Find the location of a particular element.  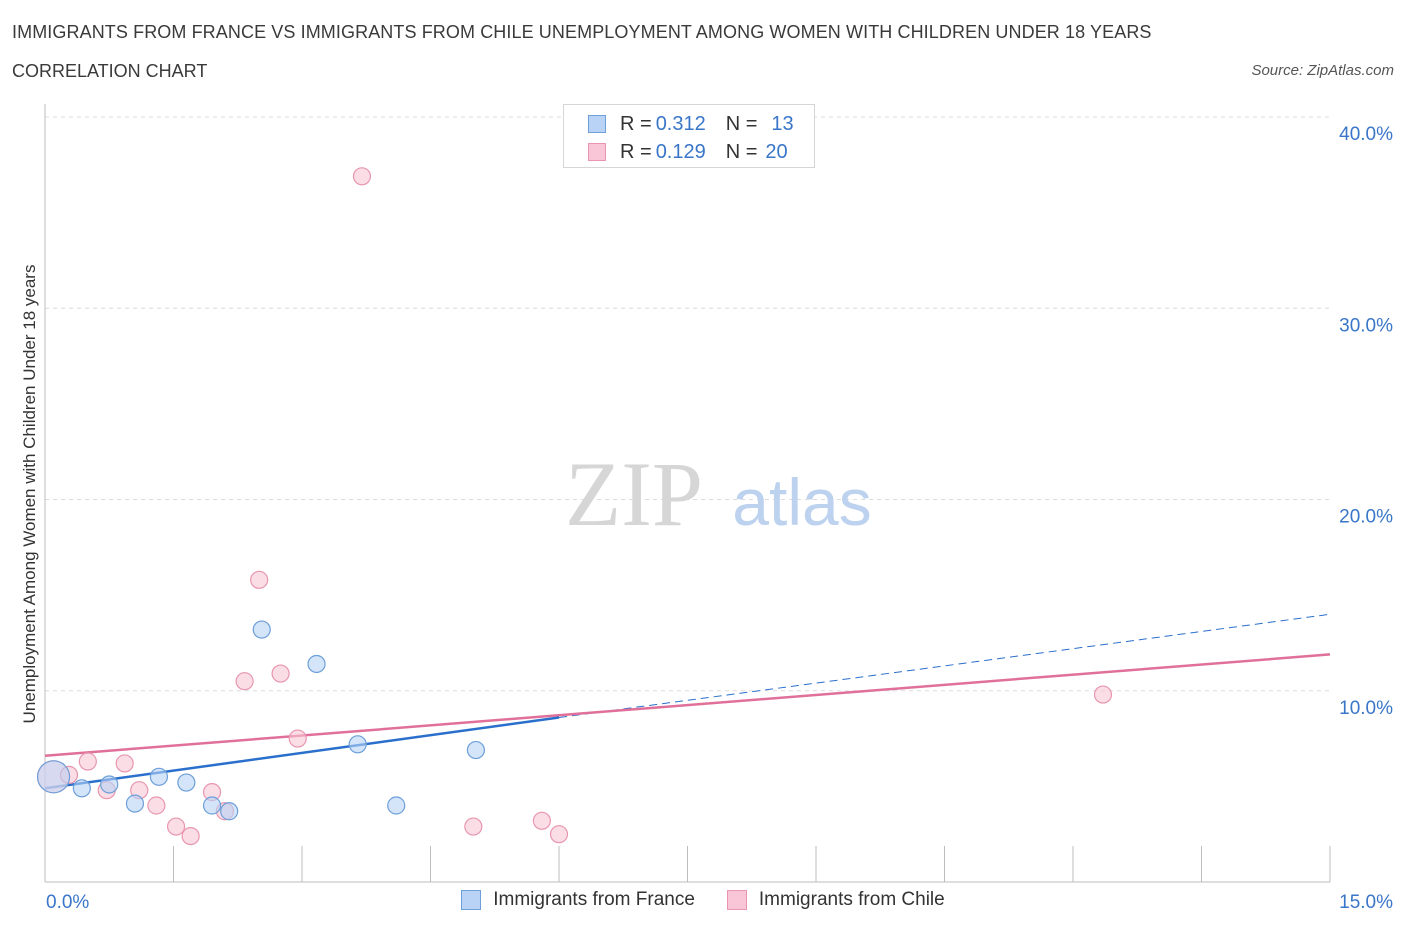

legend-n-value-chile: 20 is located at coordinates (776, 151).